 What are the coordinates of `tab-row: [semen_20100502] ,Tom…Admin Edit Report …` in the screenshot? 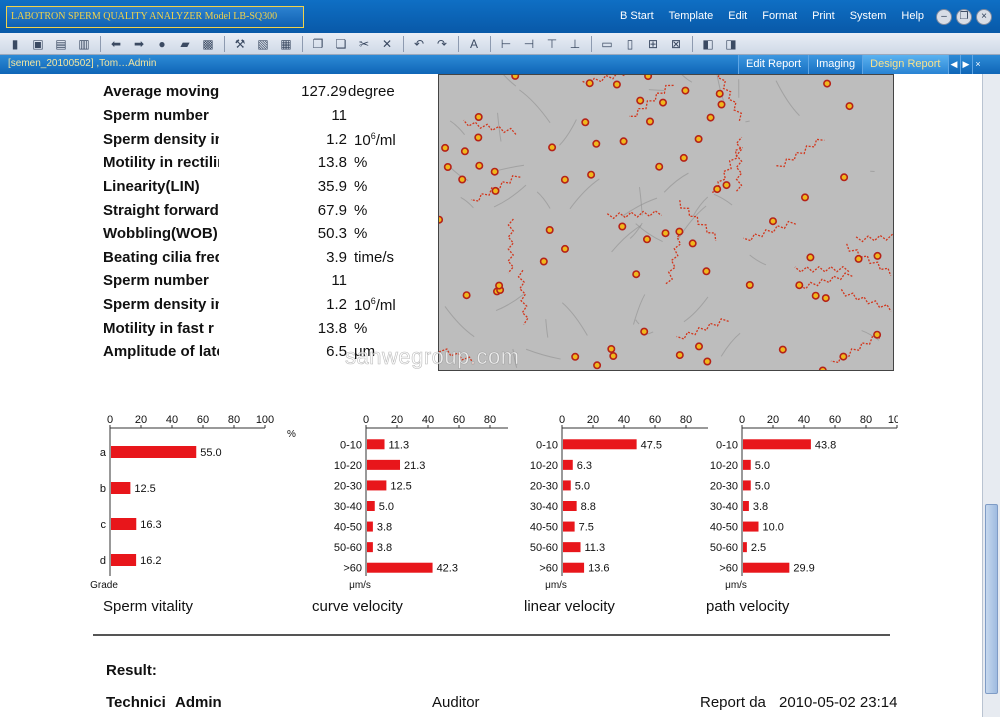 It's located at (500, 64).